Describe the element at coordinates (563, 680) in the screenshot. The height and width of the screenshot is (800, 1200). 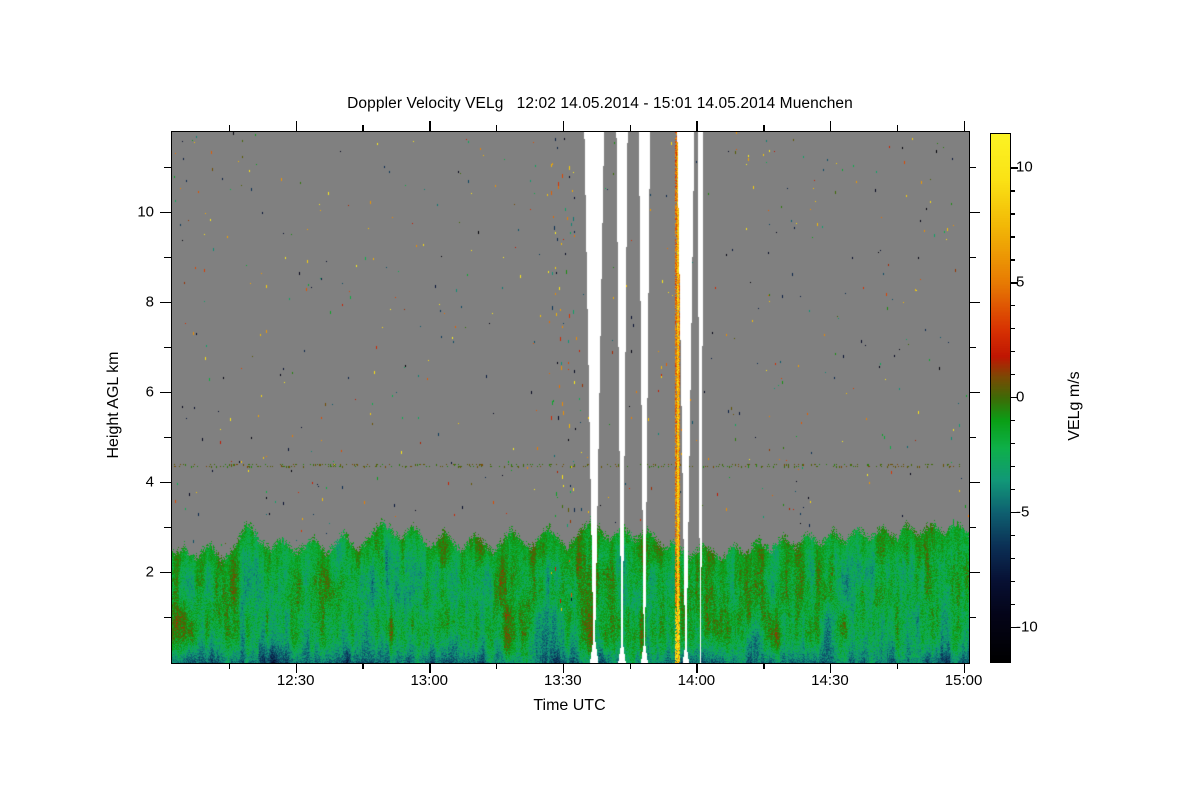
I see `x-axis-tick-label: 13:30` at that location.